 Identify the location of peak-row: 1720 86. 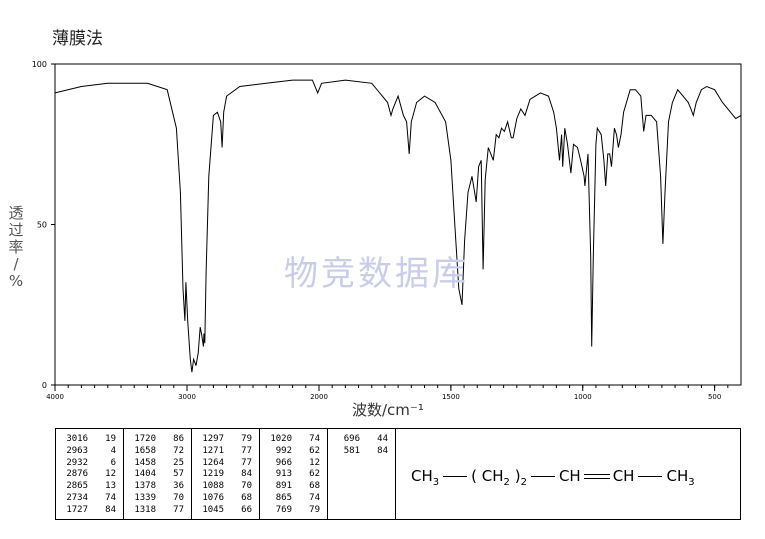
(158, 439).